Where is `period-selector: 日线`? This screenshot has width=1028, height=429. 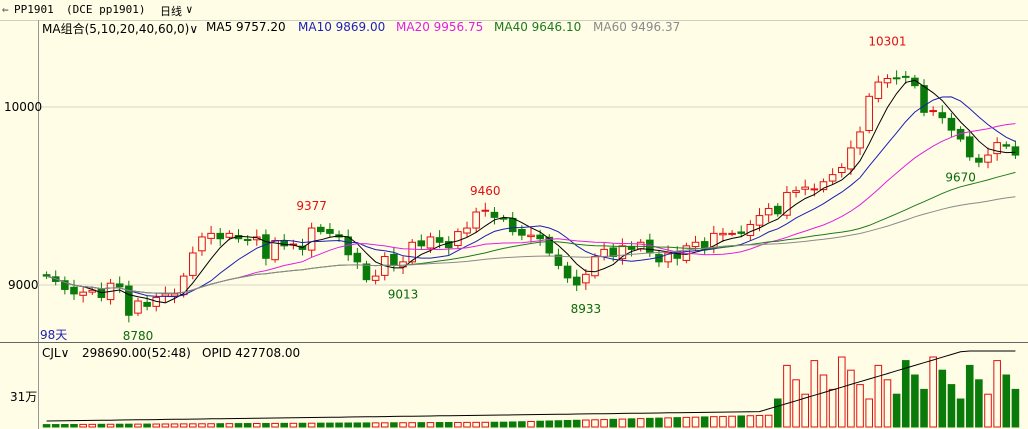
period-selector: 日线 is located at coordinates (171, 11).